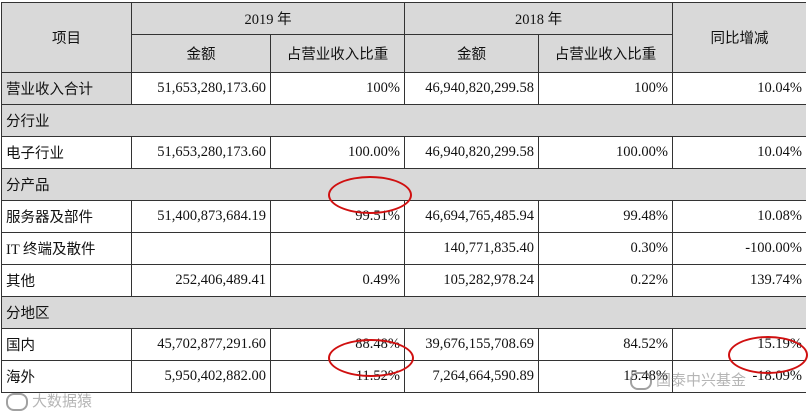 Image resolution: width=808 pixels, height=414 pixels. Describe the element at coordinates (337, 216) in the screenshot. I see `share-2019: 99.51%` at that location.